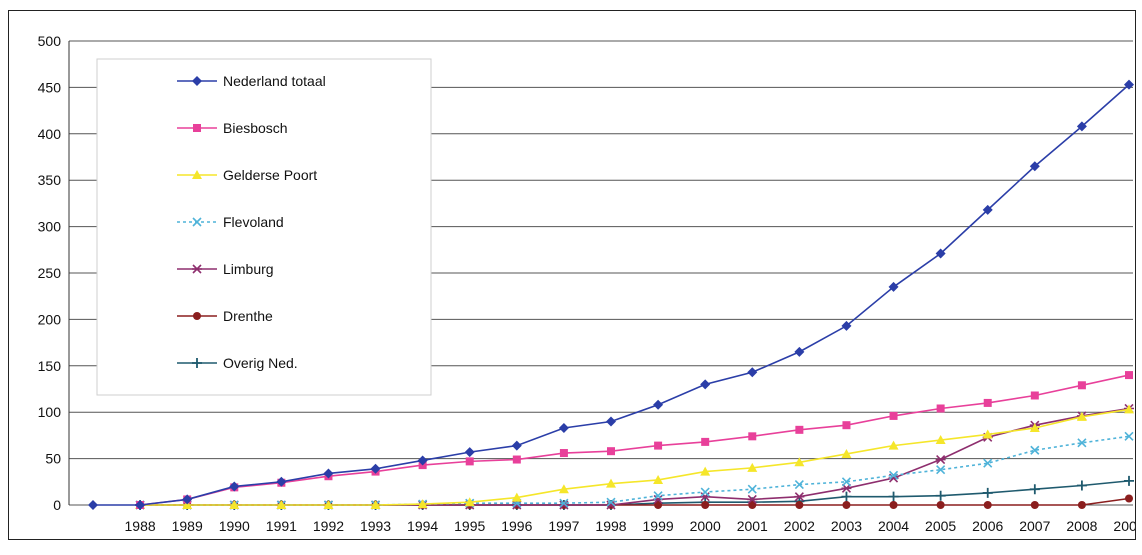  Describe the element at coordinates (281, 526) in the screenshot. I see `x-tick-label: 1991` at that location.